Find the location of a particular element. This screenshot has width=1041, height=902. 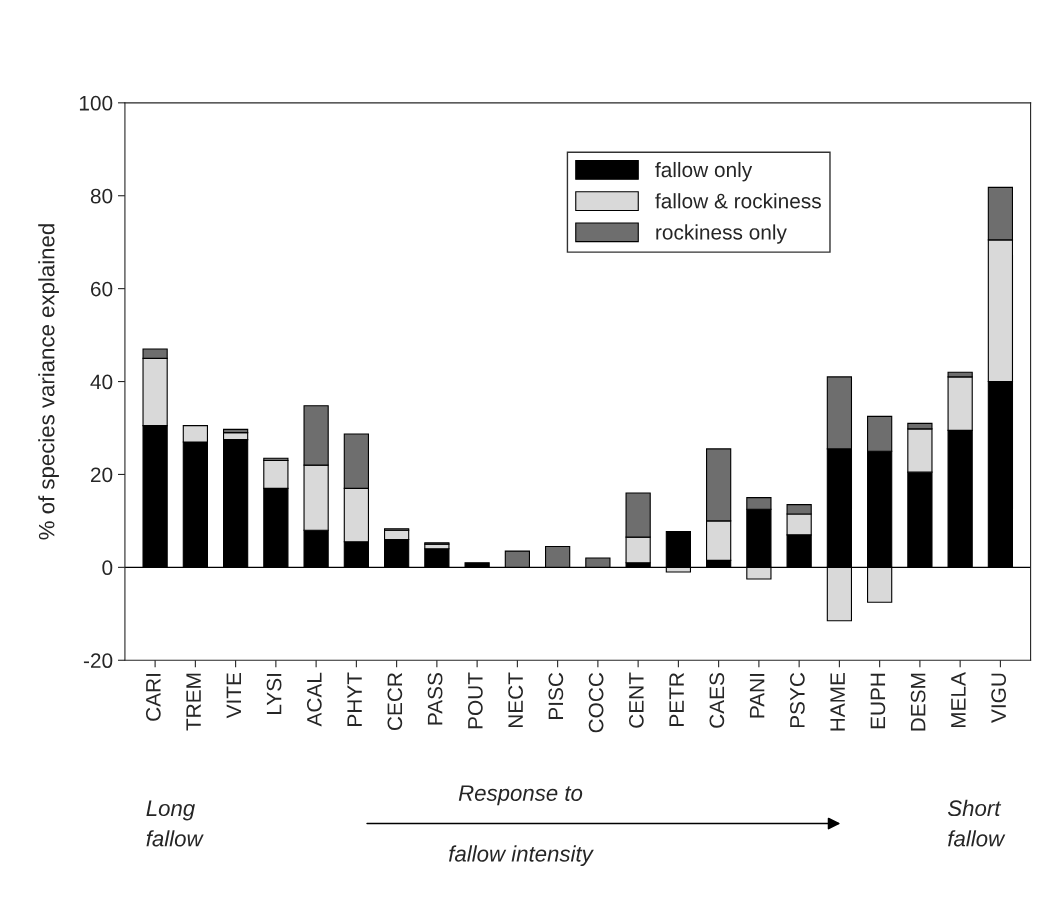

x-tick-label: CENT is located at coordinates (636, 700).